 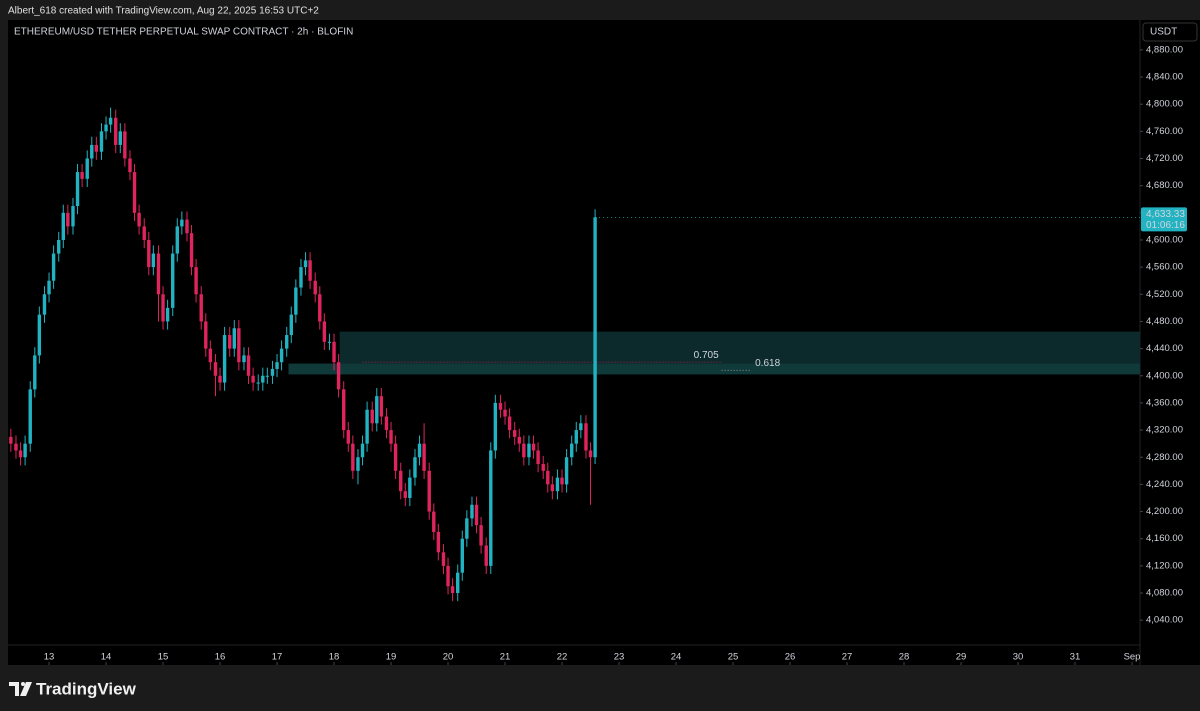 What do you see at coordinates (1163, 32) in the screenshot?
I see `currency-label: USDT` at bounding box center [1163, 32].